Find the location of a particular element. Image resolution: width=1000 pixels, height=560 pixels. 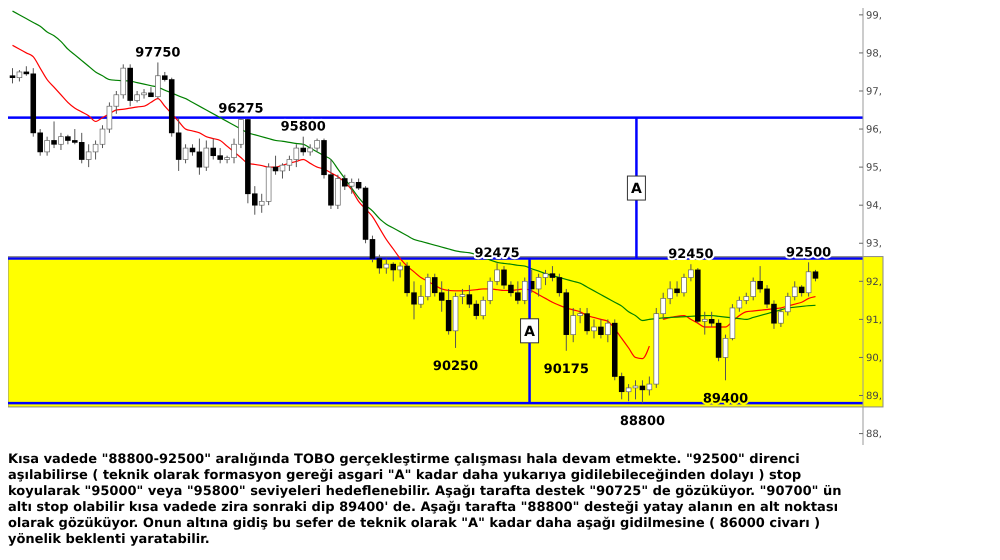

annotation: 90175 is located at coordinates (566, 369).